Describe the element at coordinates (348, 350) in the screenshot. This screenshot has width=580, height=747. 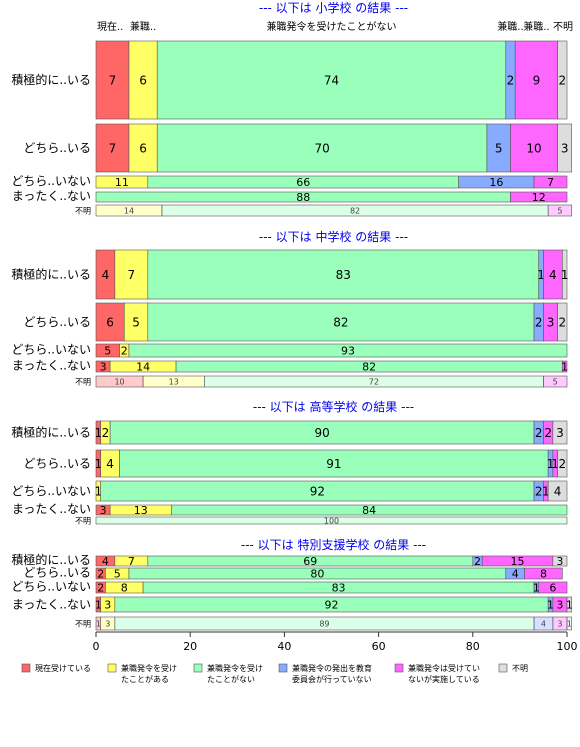
I see `data-label: 93` at that location.